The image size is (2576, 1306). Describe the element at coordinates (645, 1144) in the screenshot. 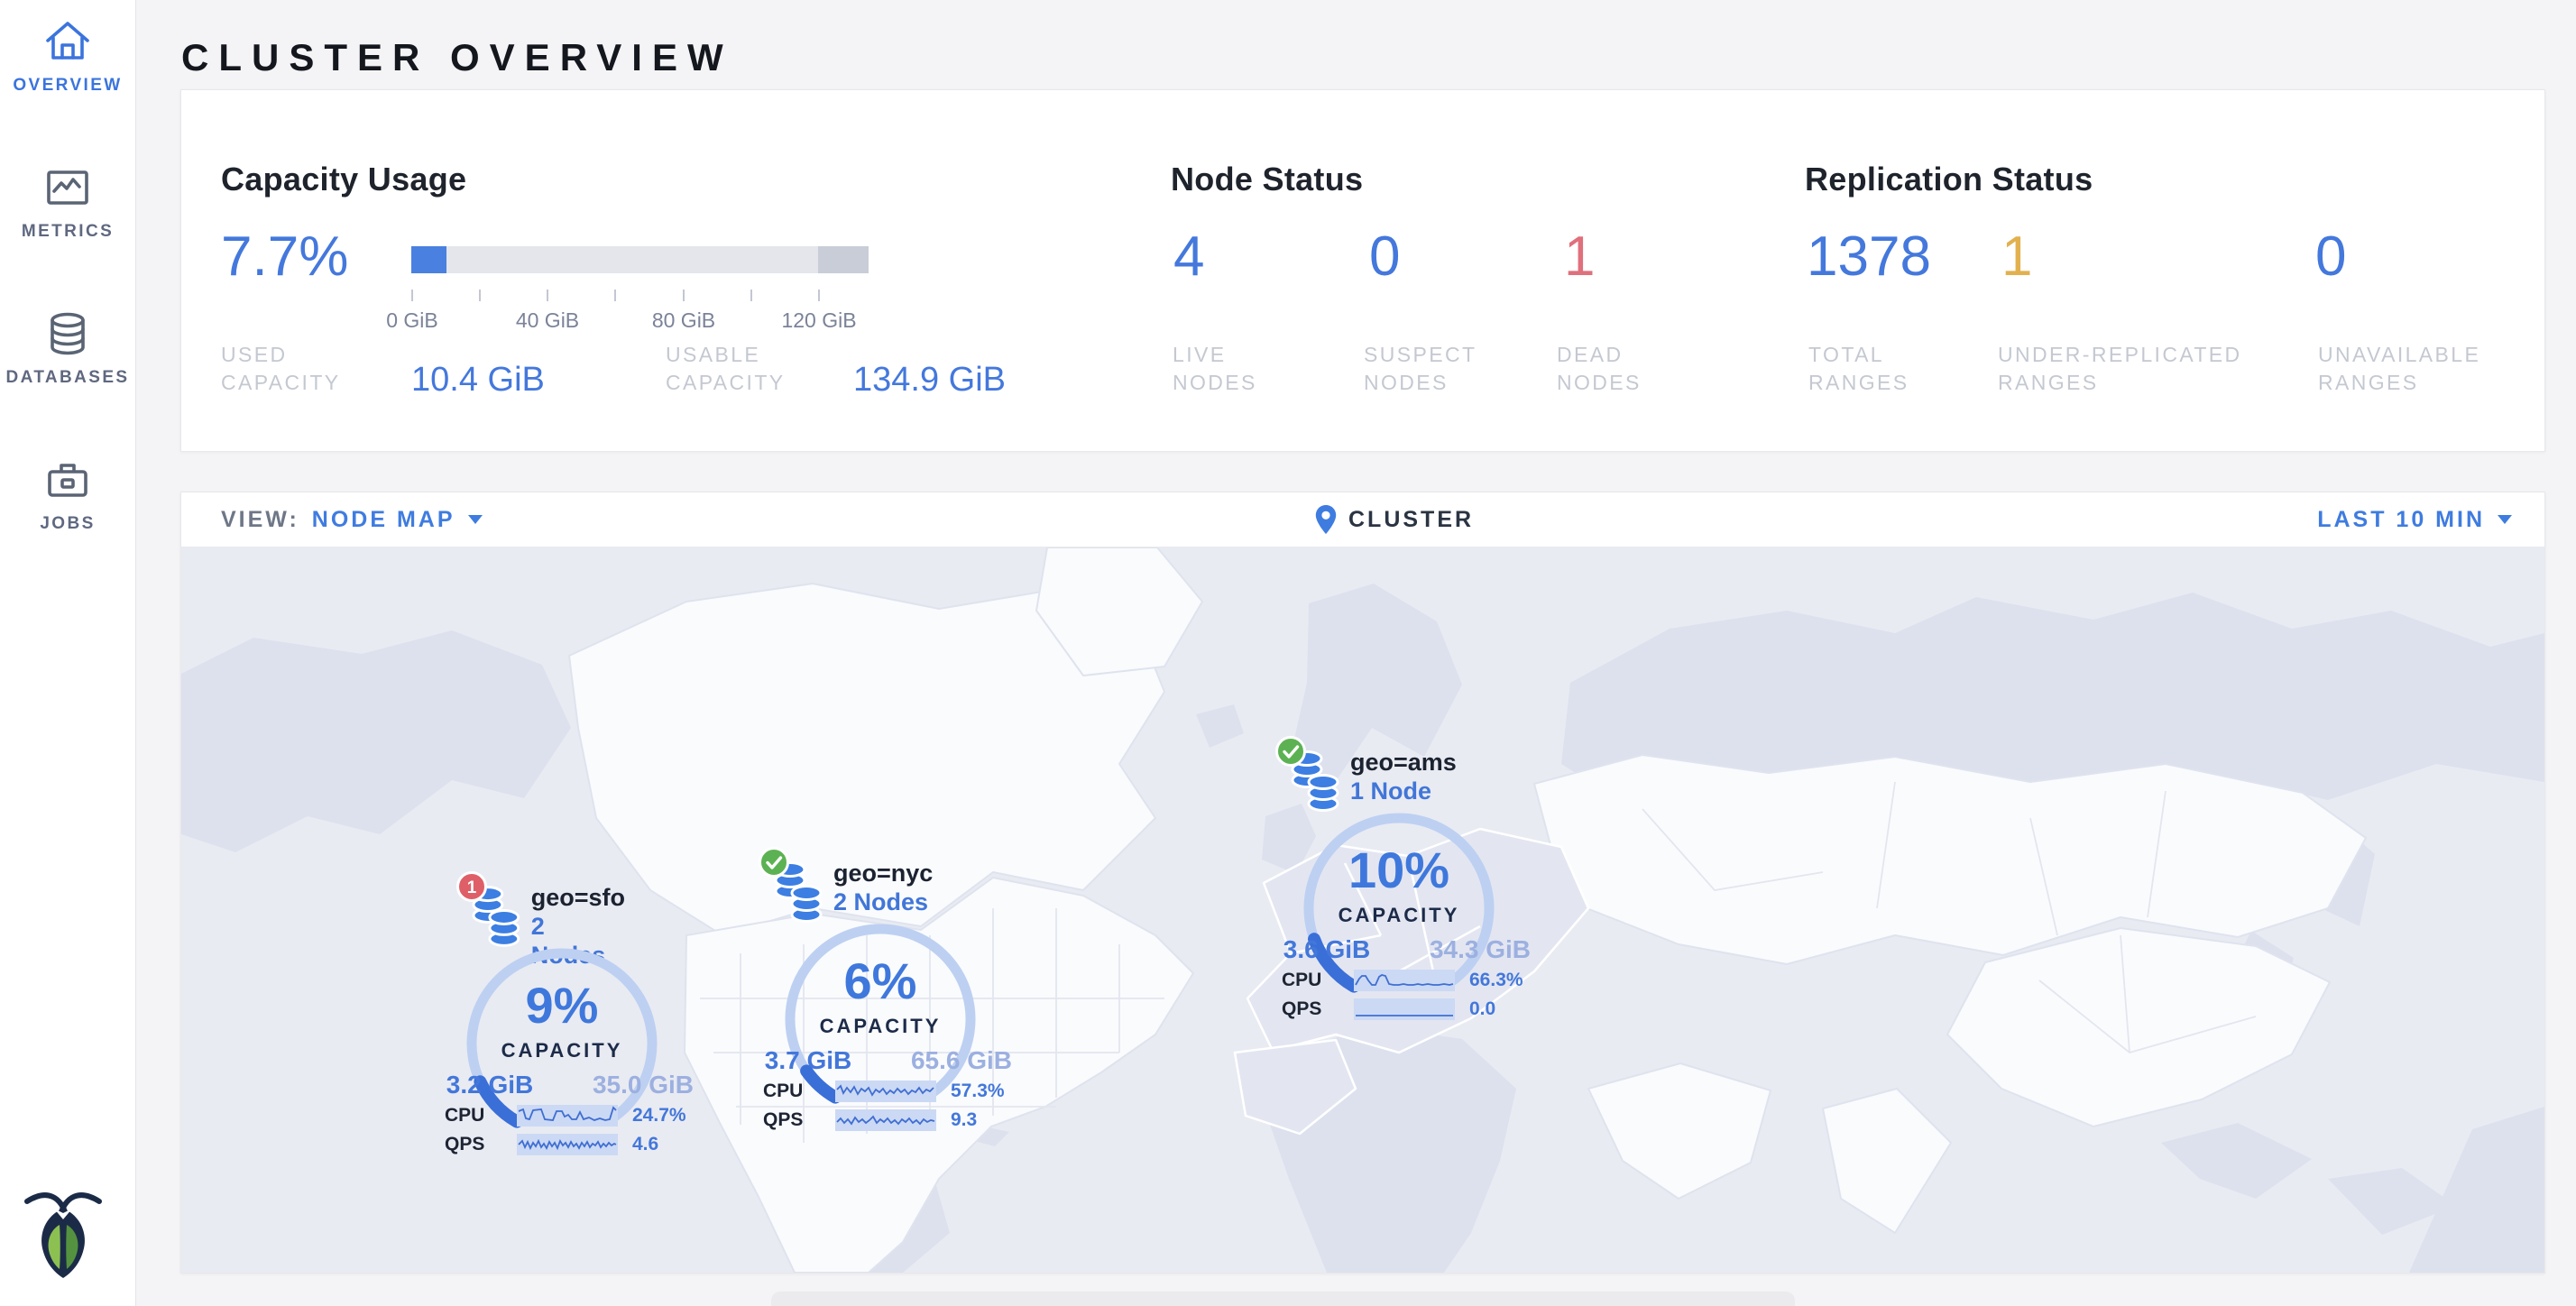

I see `qps-value: 4.6` at that location.